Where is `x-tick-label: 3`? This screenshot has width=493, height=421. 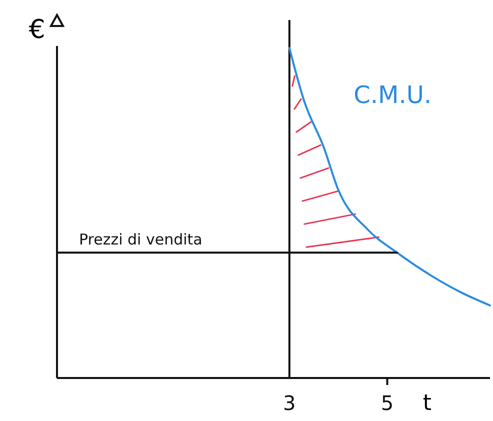 x-tick-label: 3 is located at coordinates (289, 403).